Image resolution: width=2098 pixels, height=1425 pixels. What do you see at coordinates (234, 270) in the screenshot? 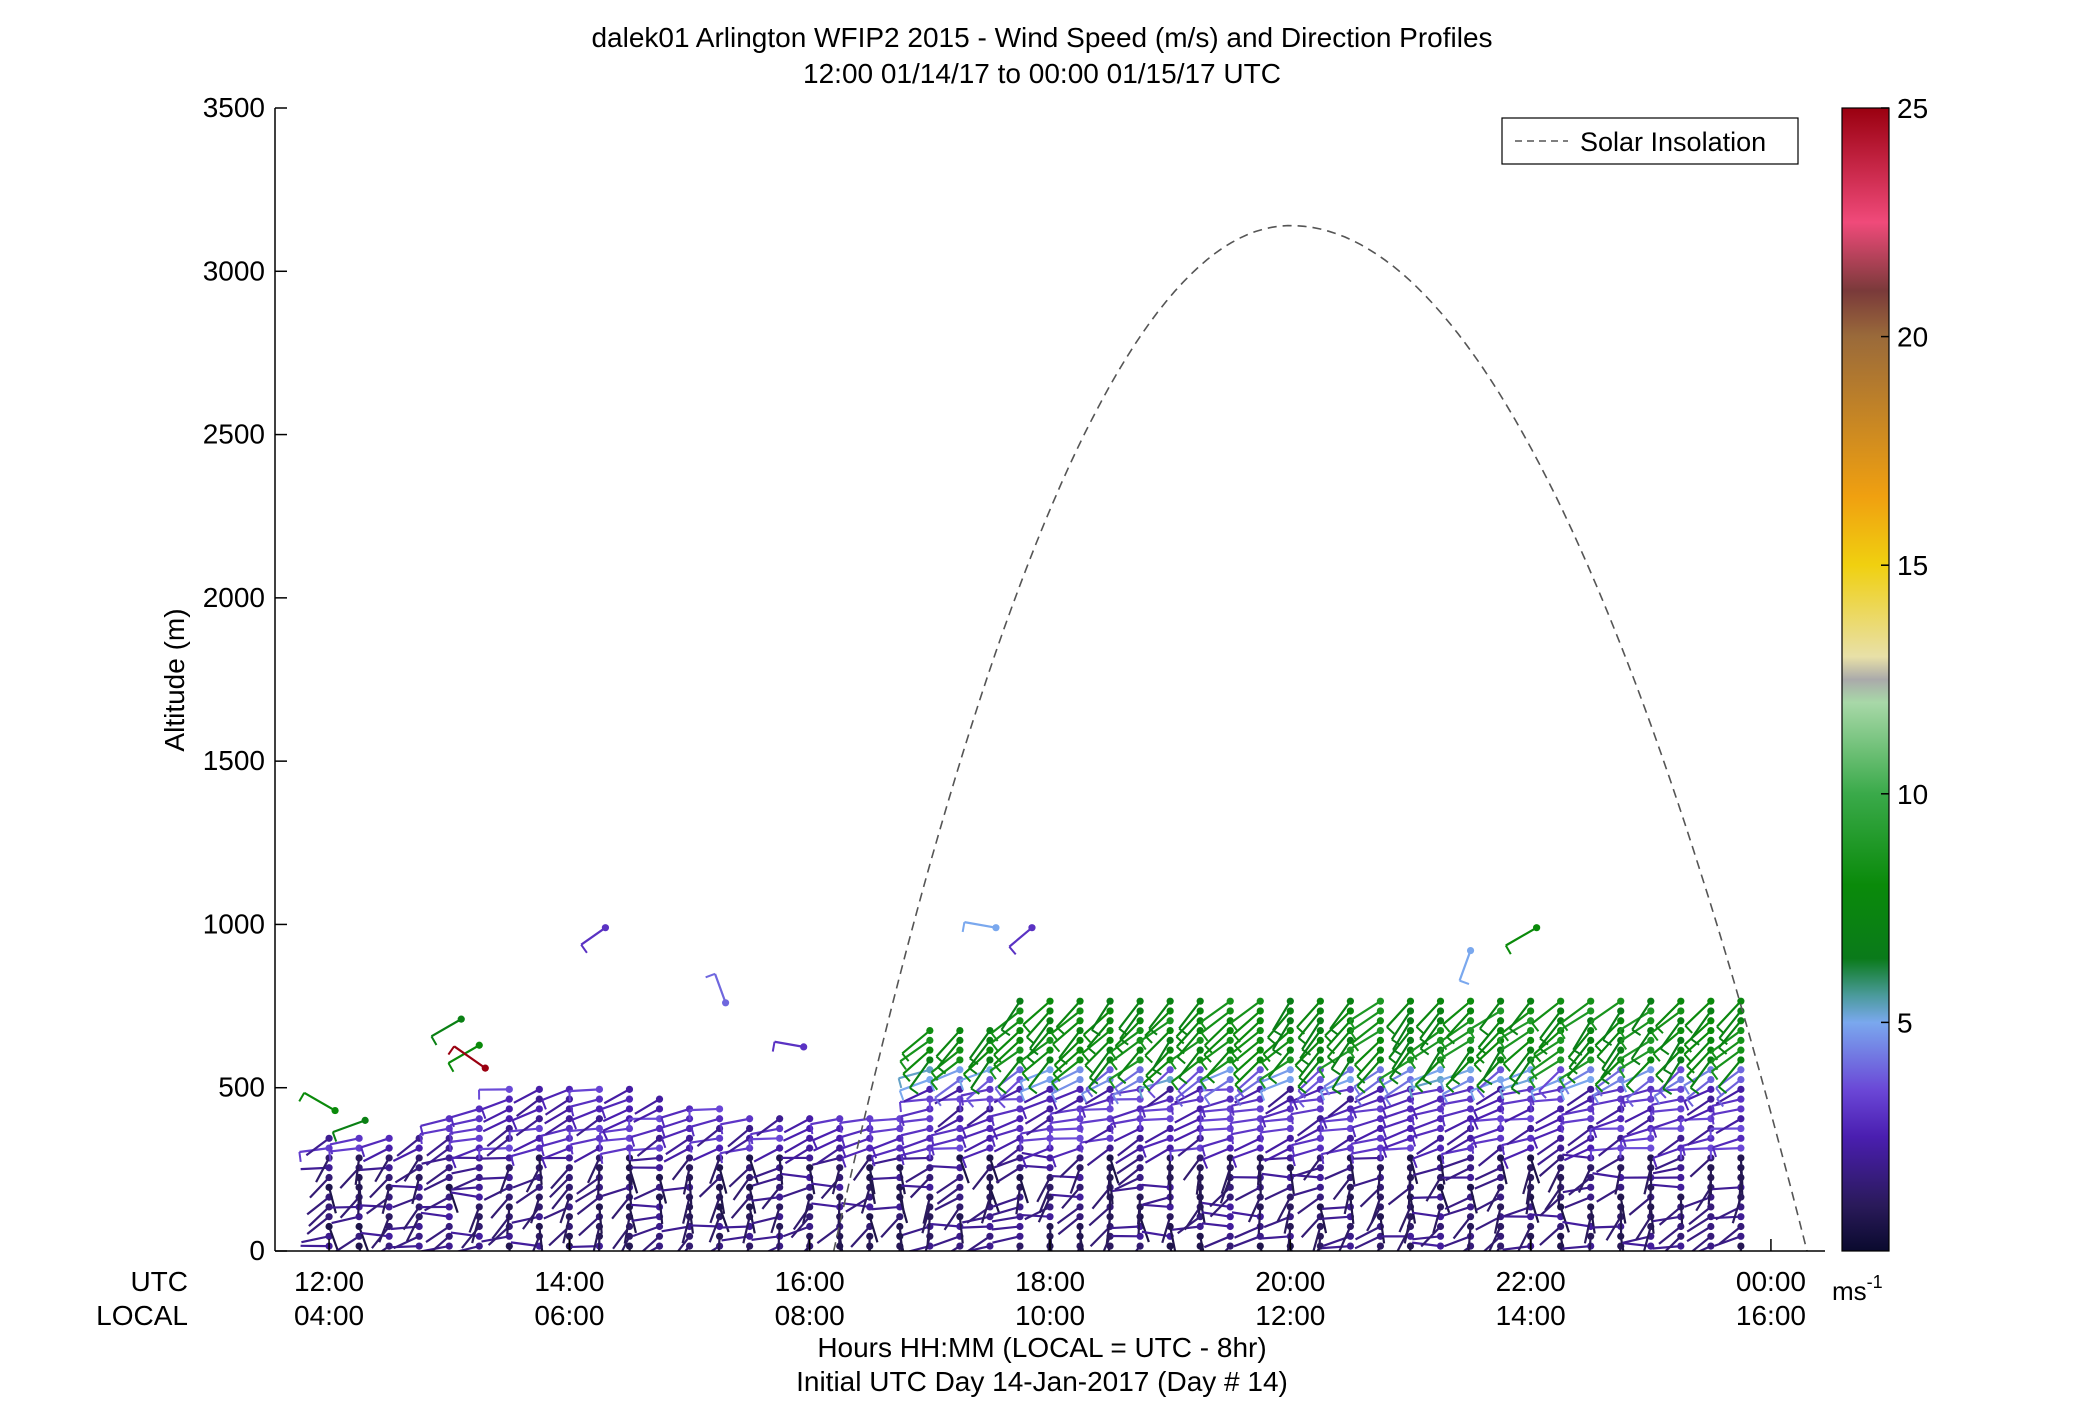
I see `y-tick-label: 3000` at bounding box center [234, 270].